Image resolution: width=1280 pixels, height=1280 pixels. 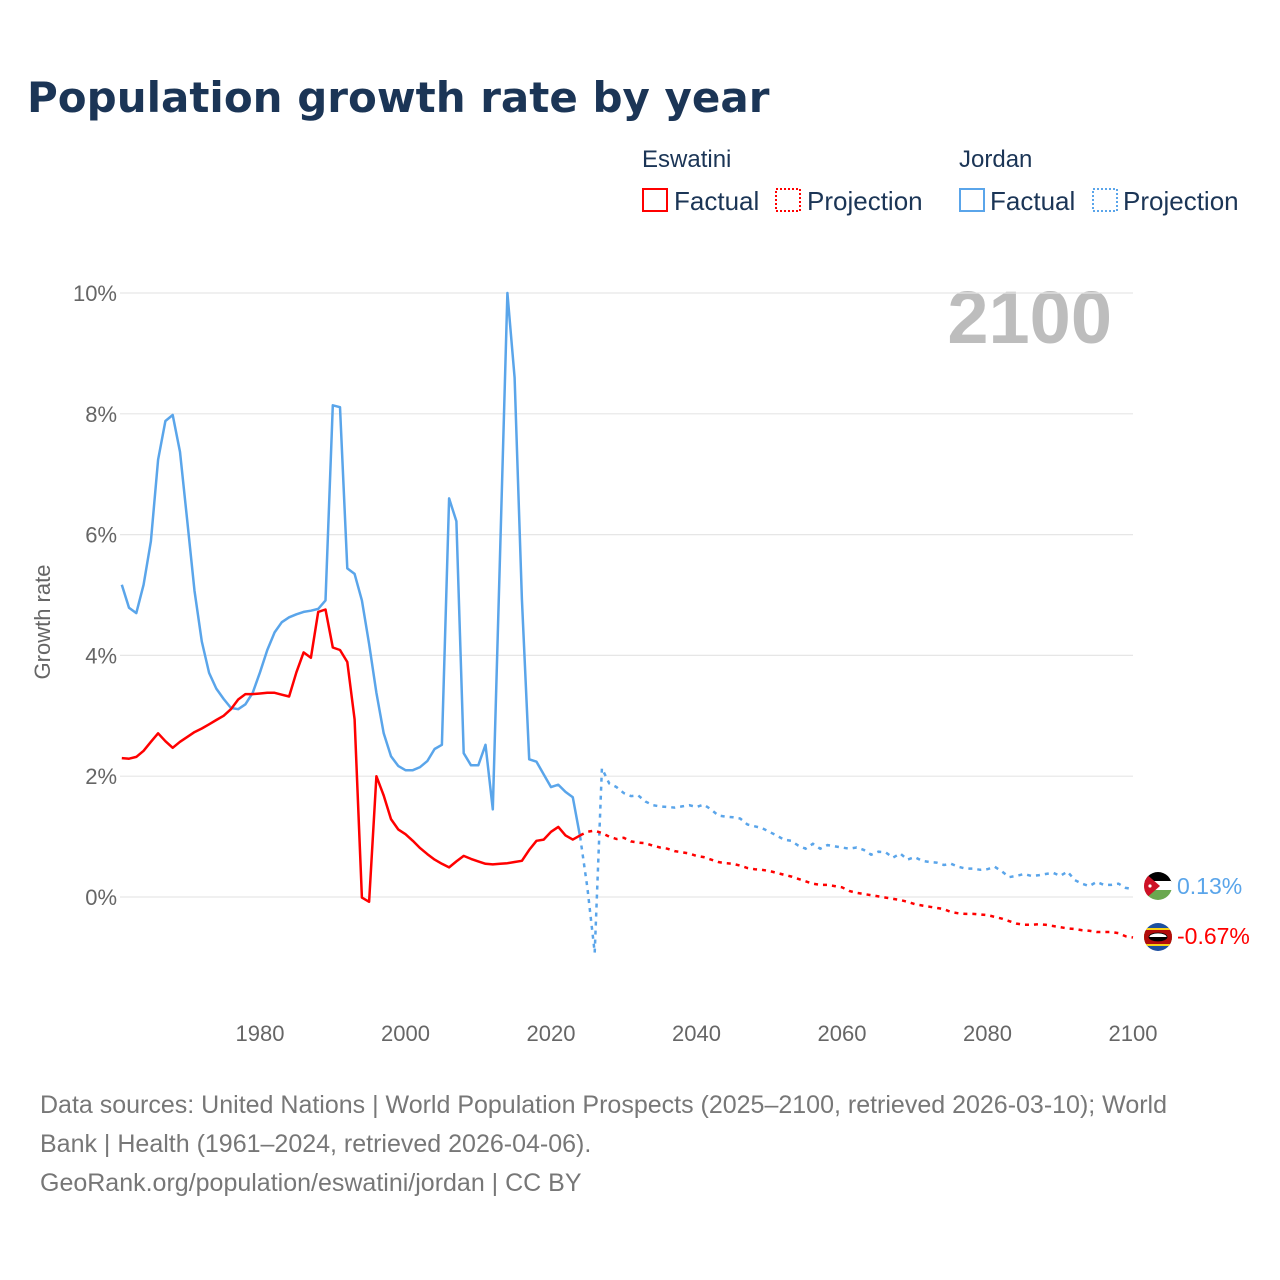 I want to click on year-label: 2100, so click(x=1029, y=317).